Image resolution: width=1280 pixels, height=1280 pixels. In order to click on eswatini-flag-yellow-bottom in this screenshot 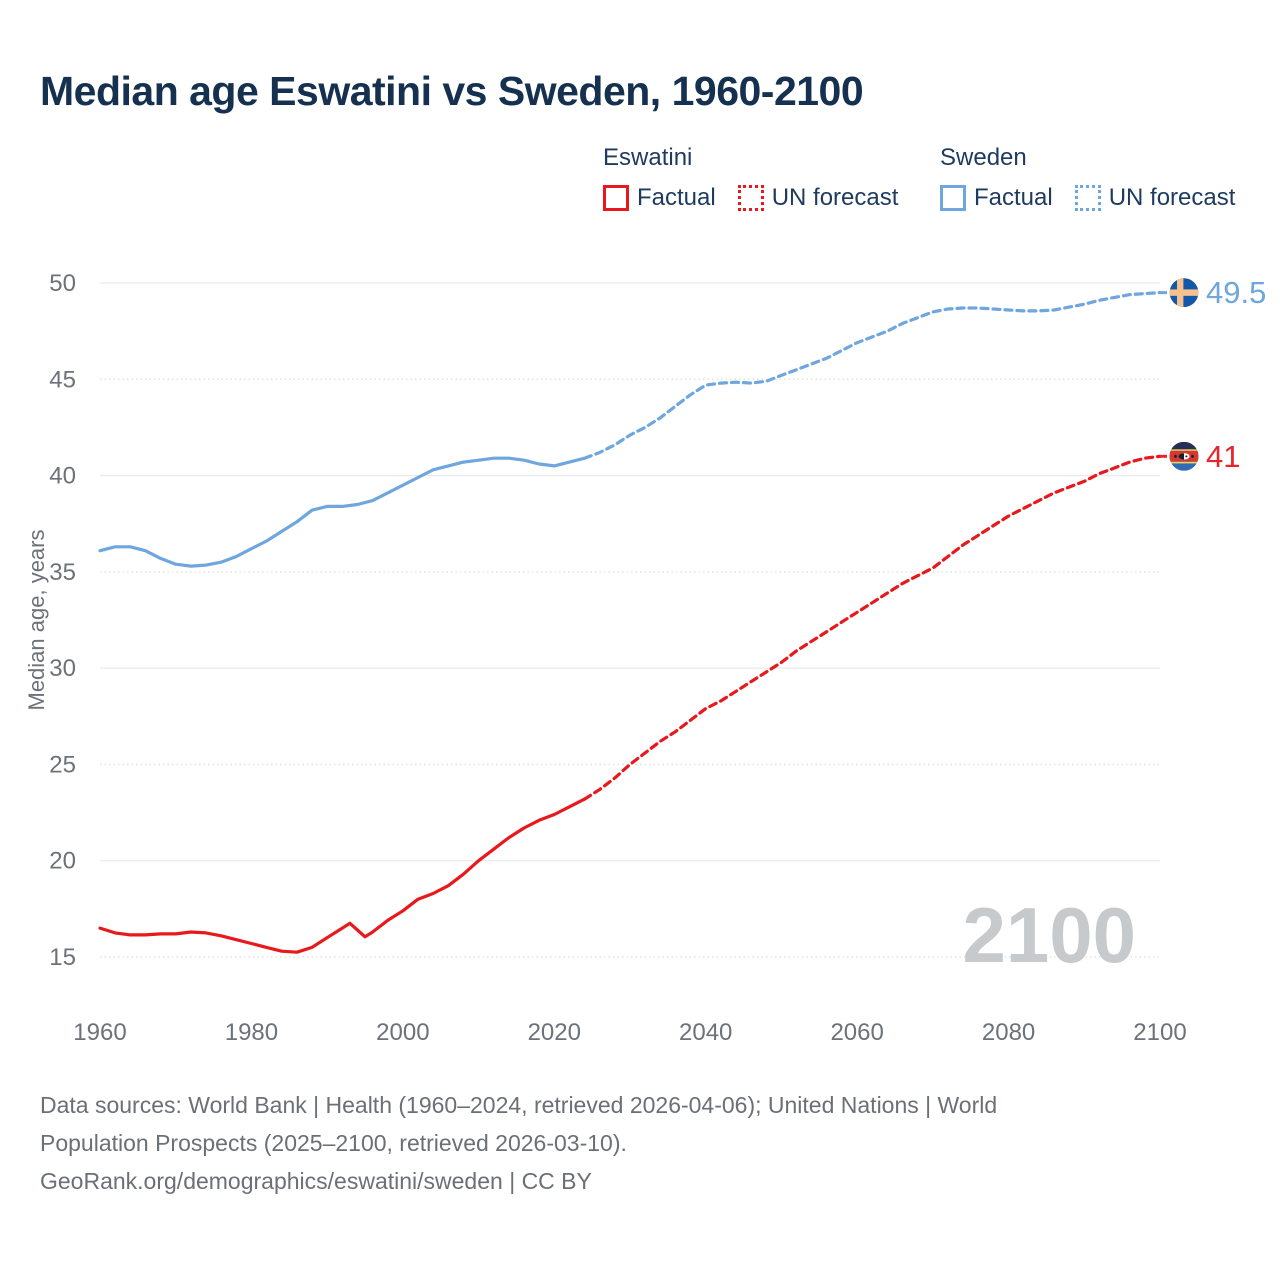, I will do `click(1184, 462)`.